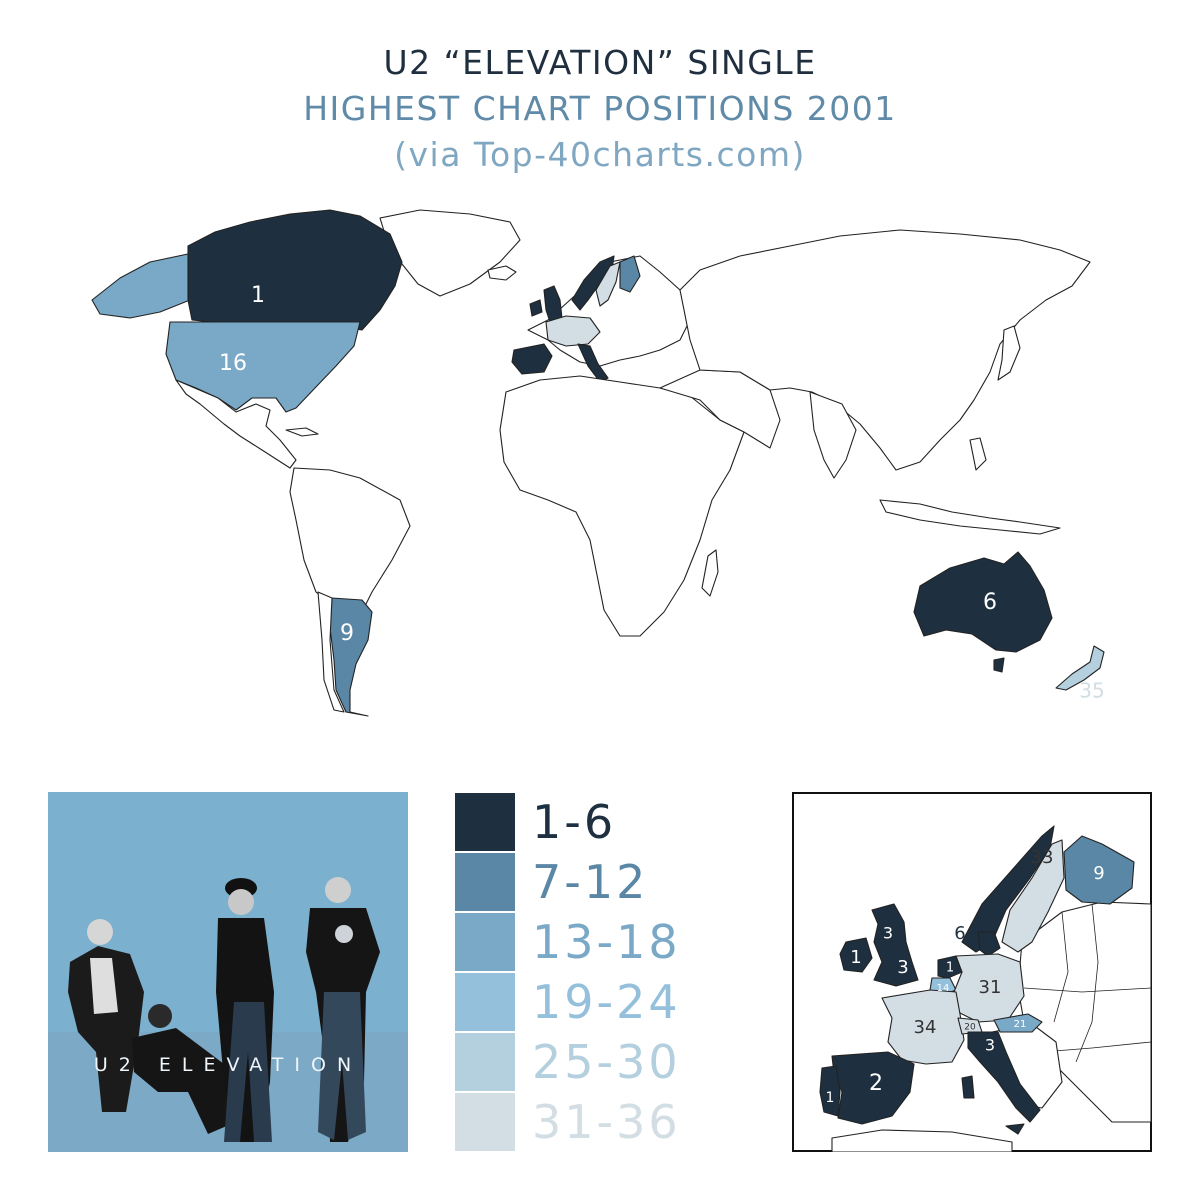 The image size is (1200, 1200). Describe the element at coordinates (999, 665) in the screenshot. I see `tasmania-shape` at that location.